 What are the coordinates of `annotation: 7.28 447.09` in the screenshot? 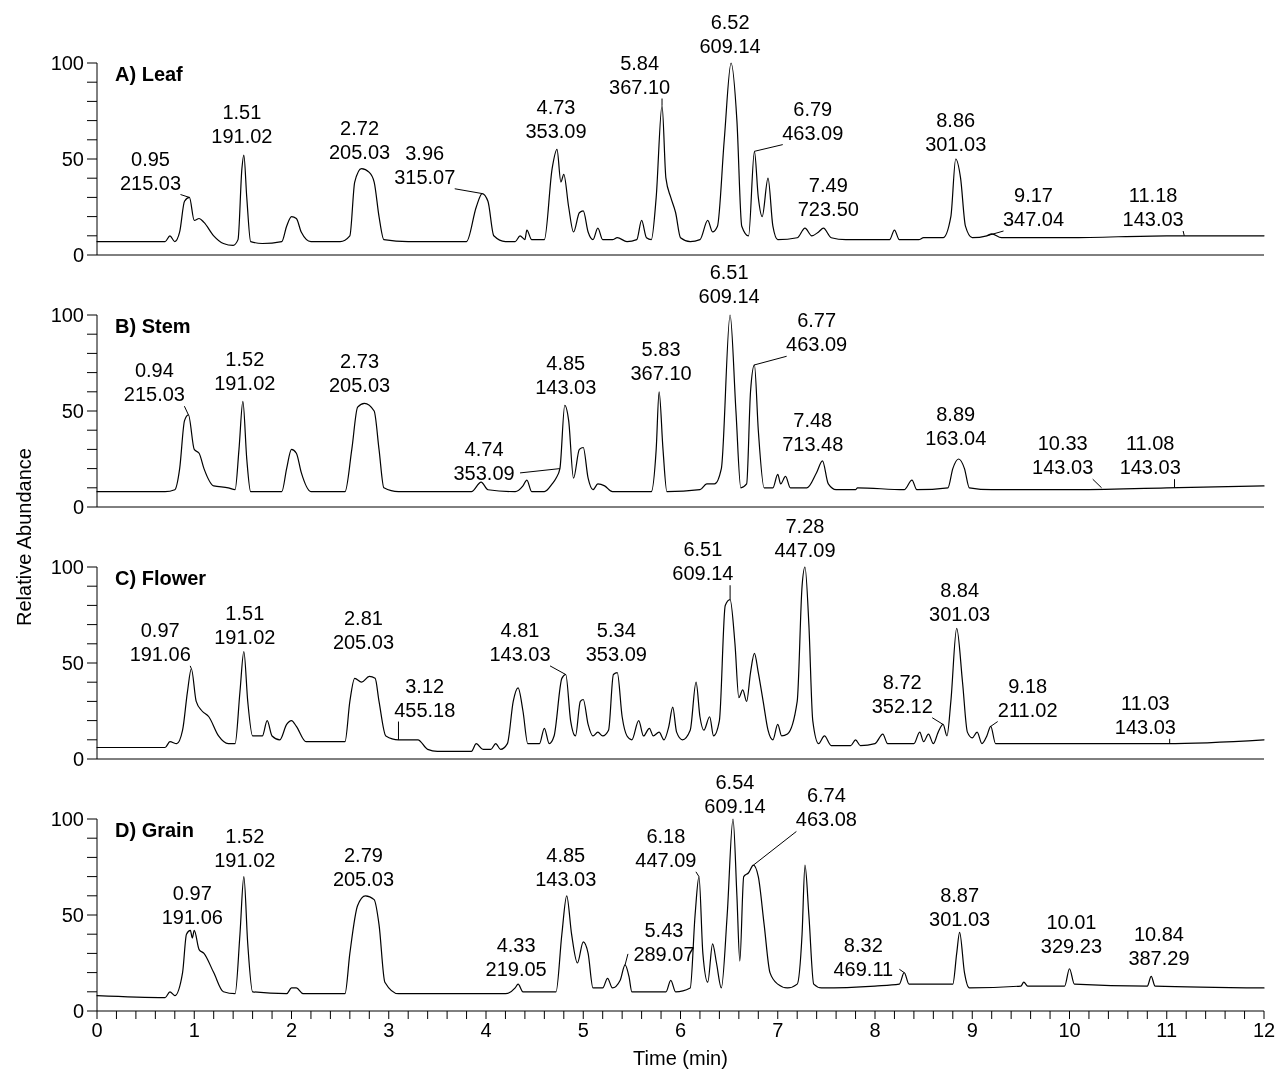 It's located at (805, 538).